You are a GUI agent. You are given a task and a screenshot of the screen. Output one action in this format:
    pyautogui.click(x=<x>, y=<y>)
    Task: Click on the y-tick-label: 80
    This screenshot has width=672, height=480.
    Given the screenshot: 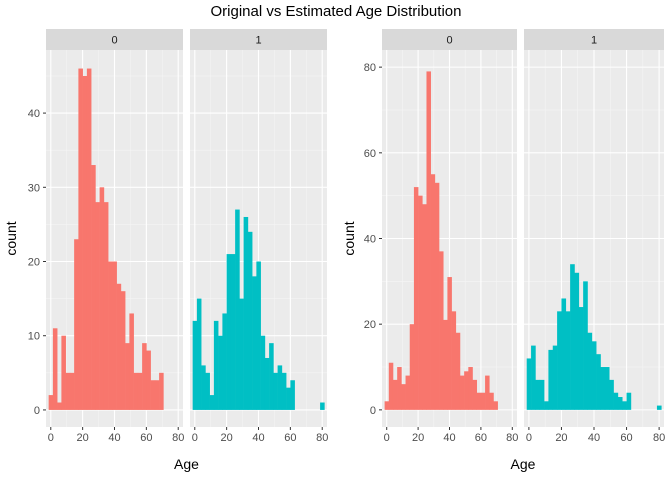 What is the action you would take?
    pyautogui.click(x=370, y=68)
    